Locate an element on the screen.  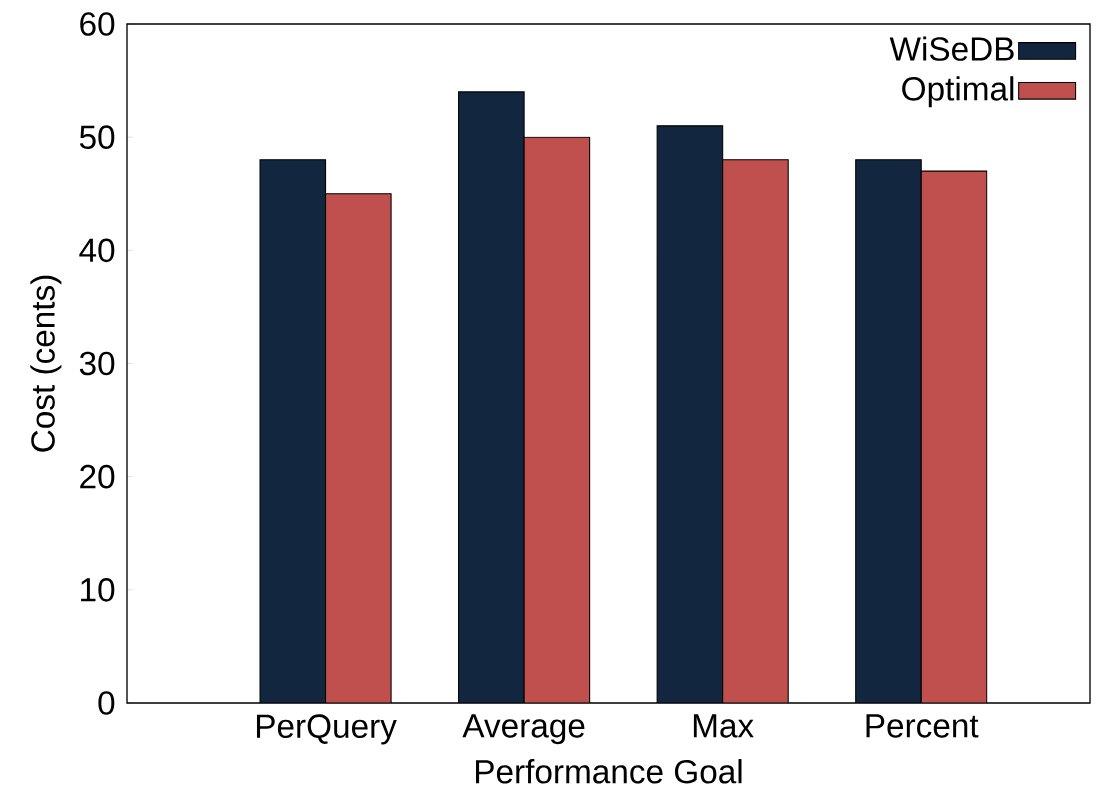
x-axis-title: Performance Goal is located at coordinates (609, 771).